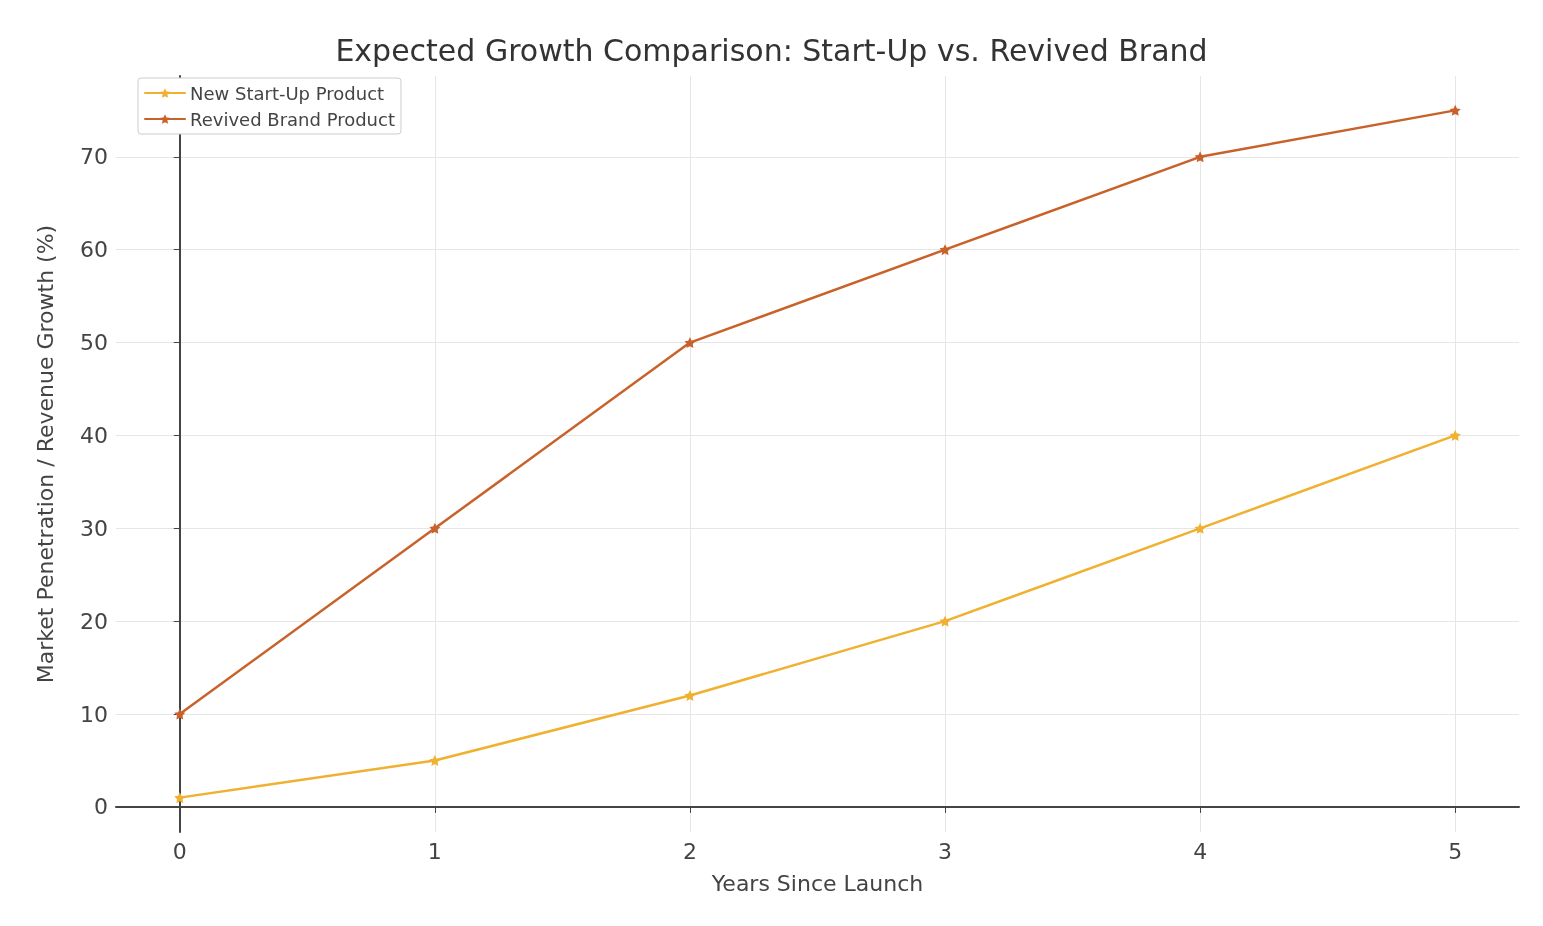  I want to click on y-tick-label: 40, so click(94, 435).